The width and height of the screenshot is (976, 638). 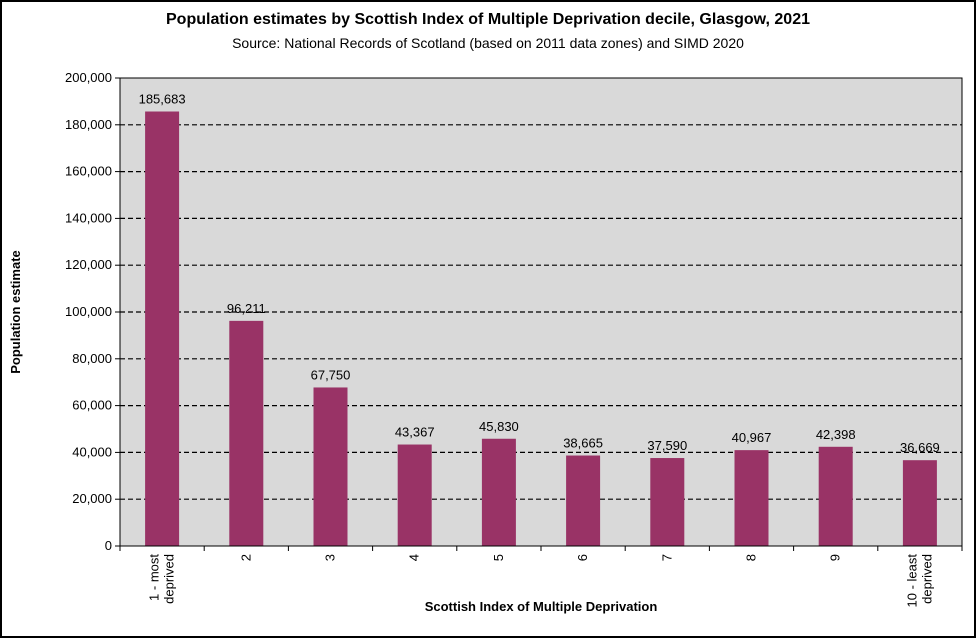 What do you see at coordinates (88, 124) in the screenshot?
I see `y-tick-label: 180,000` at bounding box center [88, 124].